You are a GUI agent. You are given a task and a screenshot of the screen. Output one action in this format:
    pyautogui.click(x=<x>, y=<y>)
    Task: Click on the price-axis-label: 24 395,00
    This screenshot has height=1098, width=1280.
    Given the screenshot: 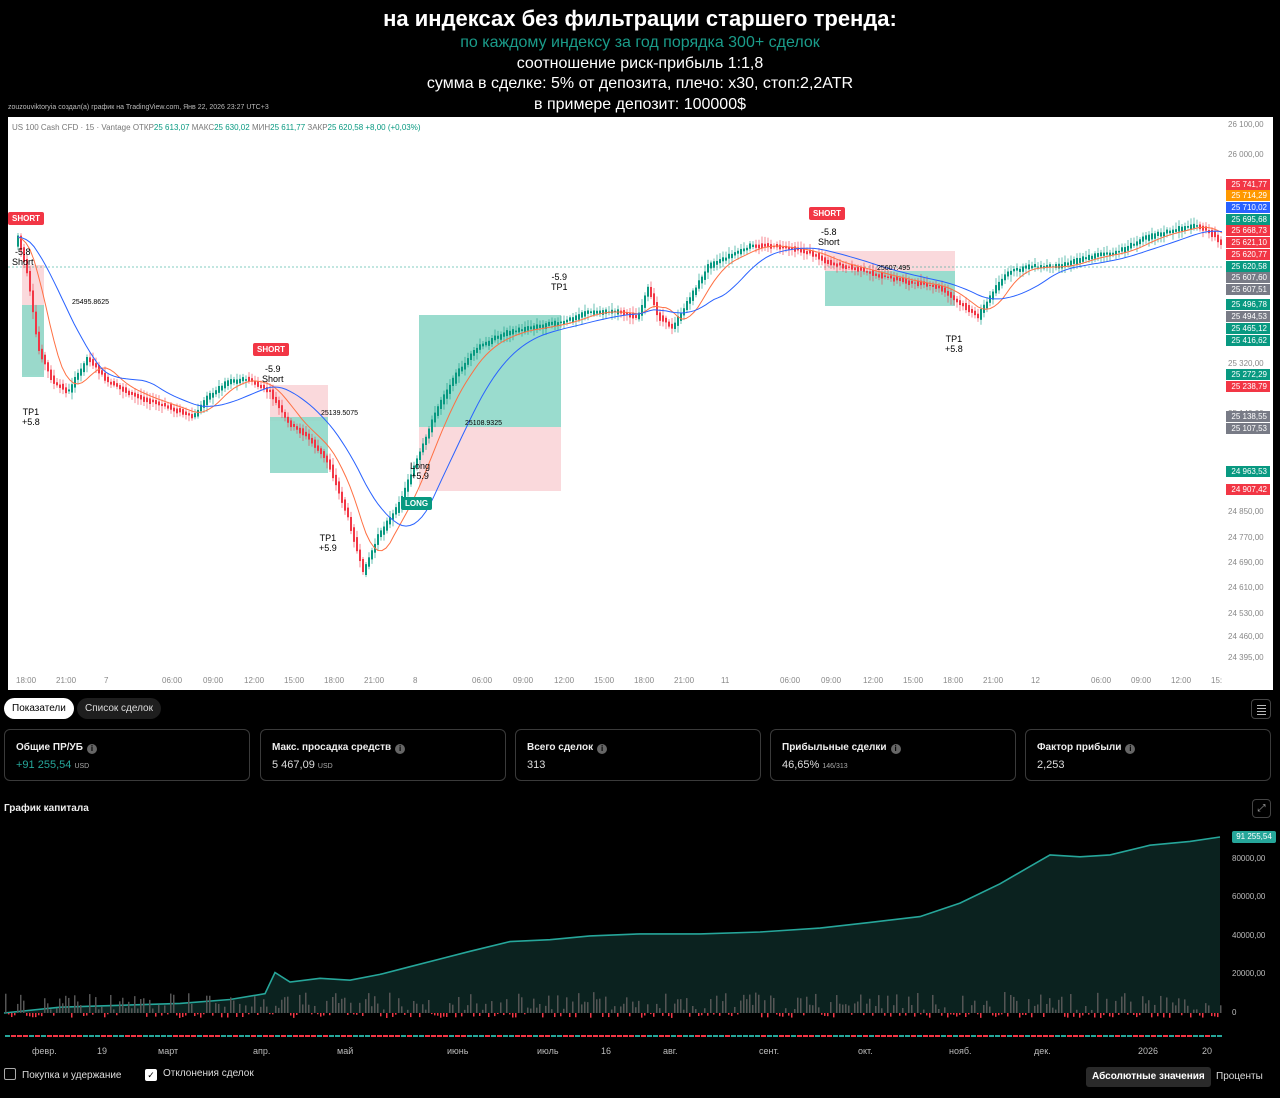 What is the action you would take?
    pyautogui.click(x=1246, y=657)
    